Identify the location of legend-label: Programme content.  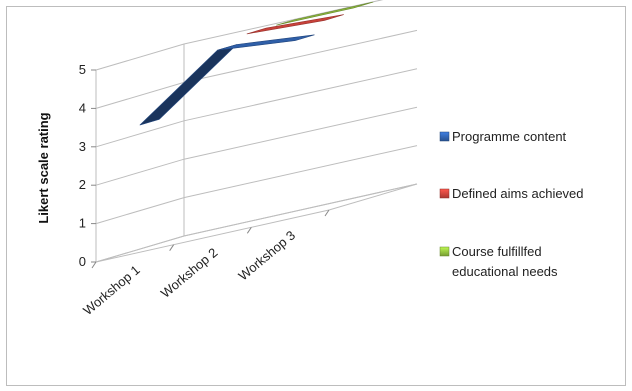
(509, 136).